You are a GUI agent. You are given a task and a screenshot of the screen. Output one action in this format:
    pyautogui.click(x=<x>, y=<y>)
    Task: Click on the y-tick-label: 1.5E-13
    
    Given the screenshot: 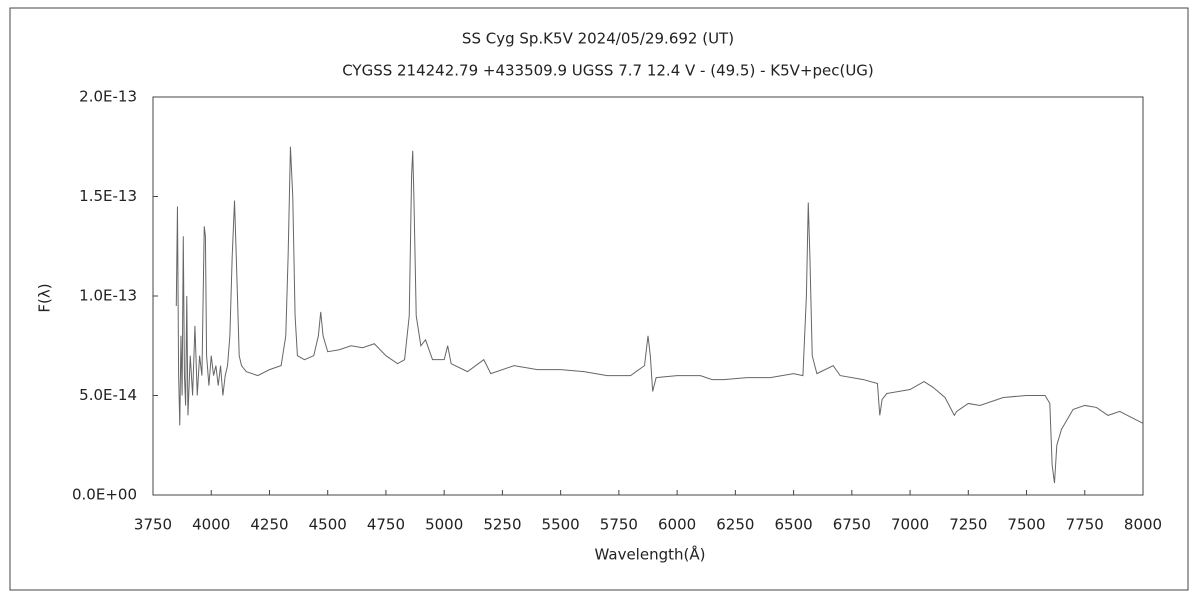 What is the action you would take?
    pyautogui.click(x=108, y=196)
    